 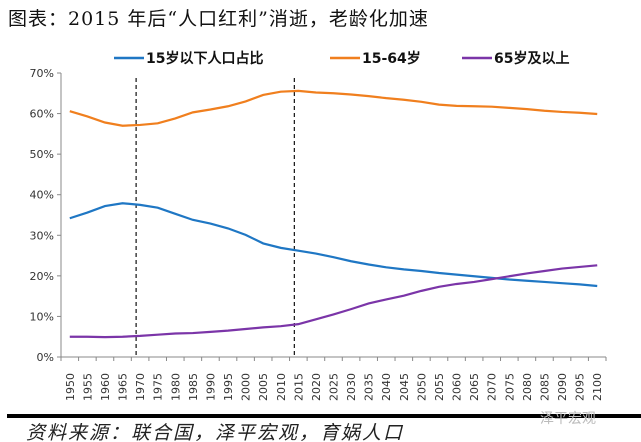 What do you see at coordinates (369, 387) in the screenshot?
I see `x-tick-label: 2035` at bounding box center [369, 387].